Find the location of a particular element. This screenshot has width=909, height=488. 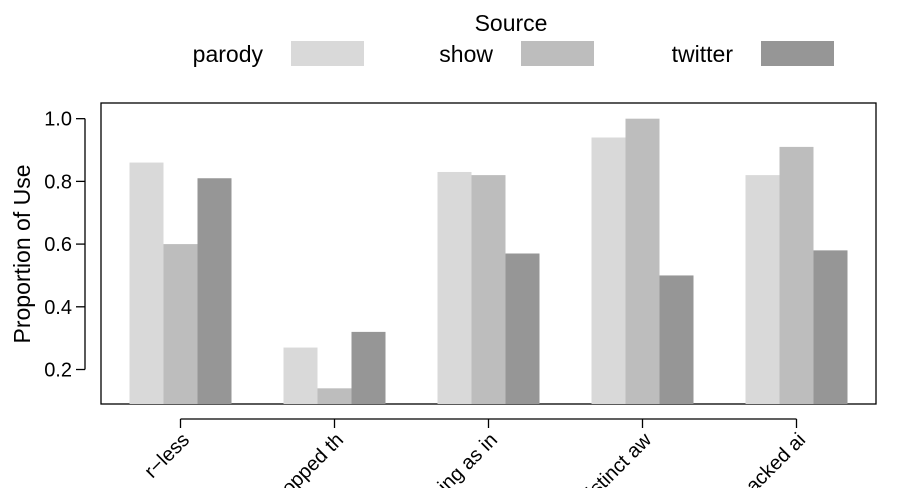

legend-label-twitter: twitter is located at coordinates (703, 54).